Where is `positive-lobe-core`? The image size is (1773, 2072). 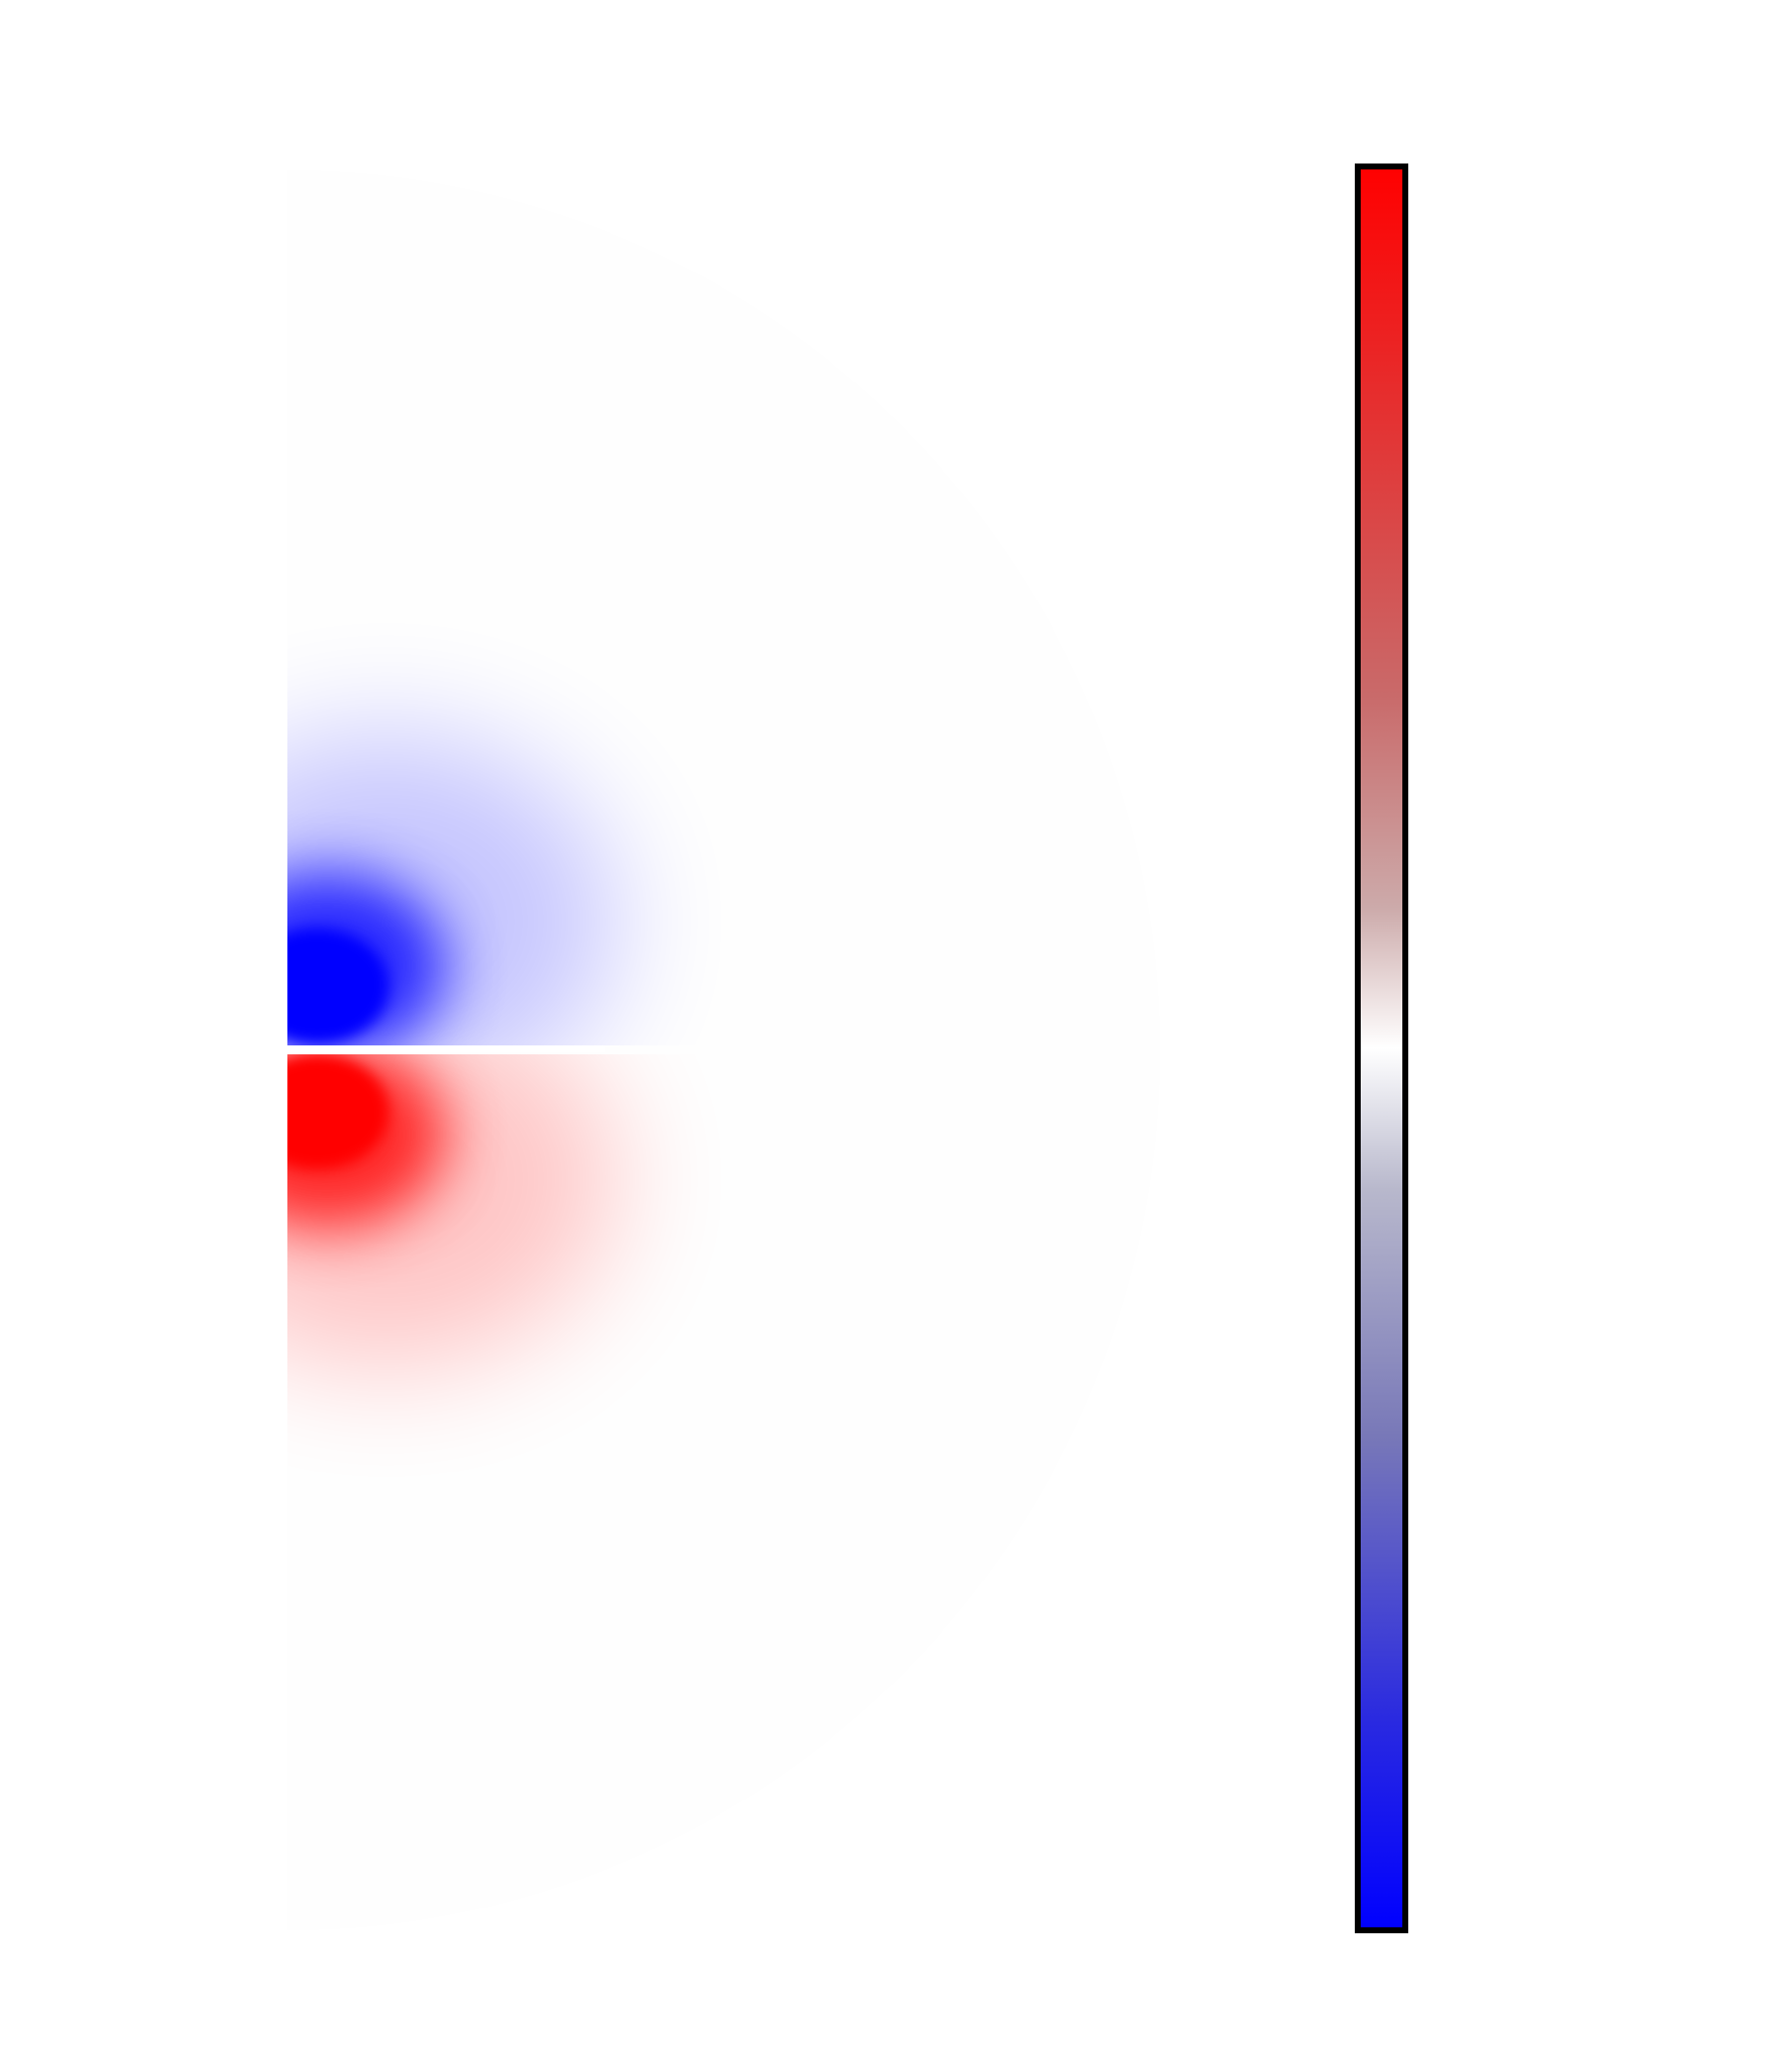
positive-lobe-core is located at coordinates (337, 1111).